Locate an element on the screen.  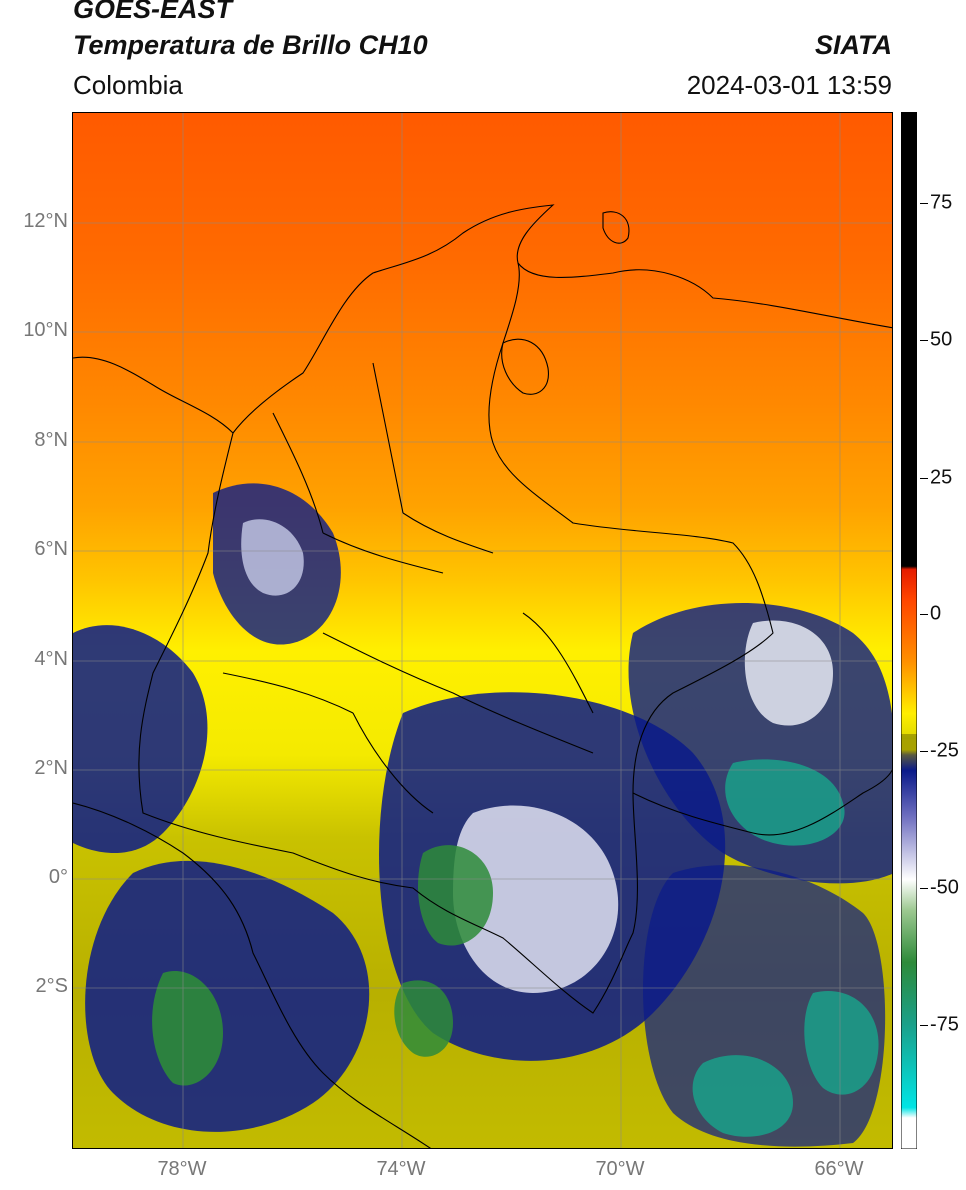
lake-maracaibo is located at coordinates (525, 366).